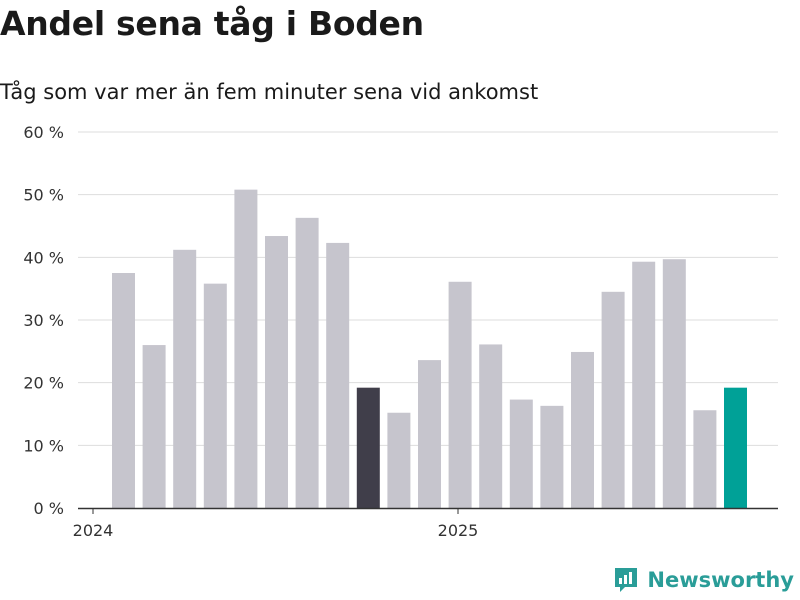 The image size is (800, 600). Describe the element at coordinates (43, 132) in the screenshot. I see `y-tick-label: 60 %` at that location.